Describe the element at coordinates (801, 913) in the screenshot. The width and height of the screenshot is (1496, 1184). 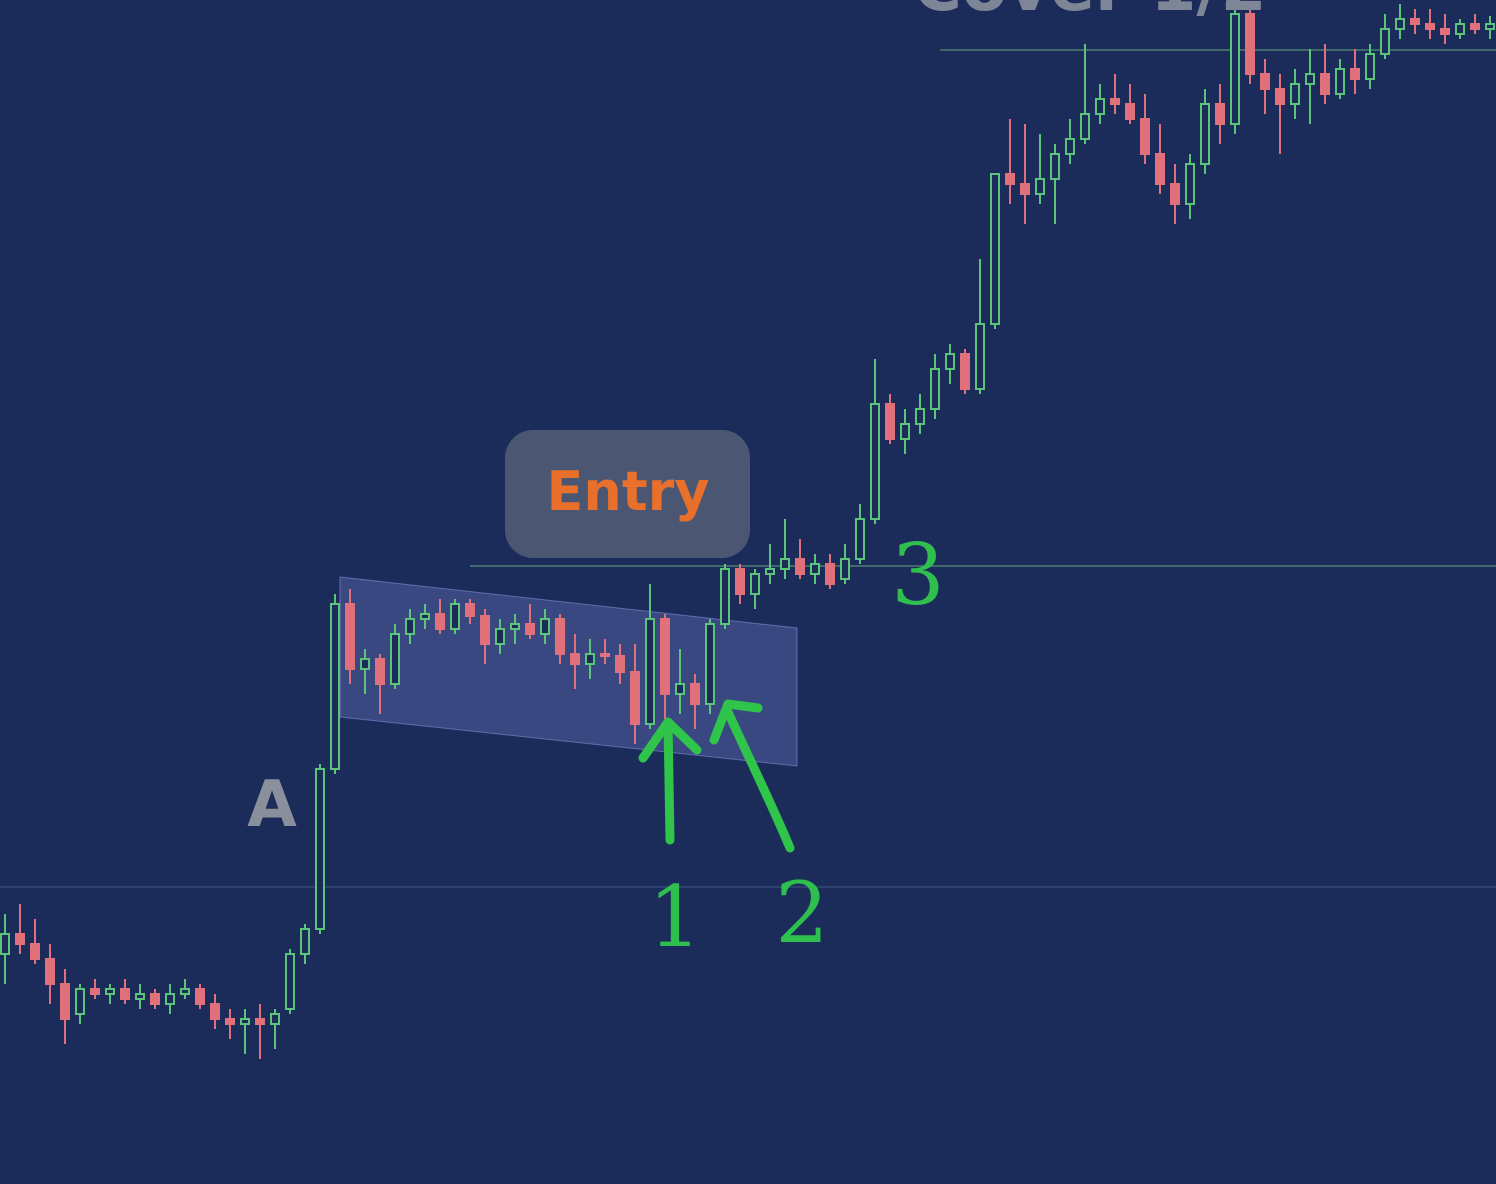
I see `label-2: 2` at that location.